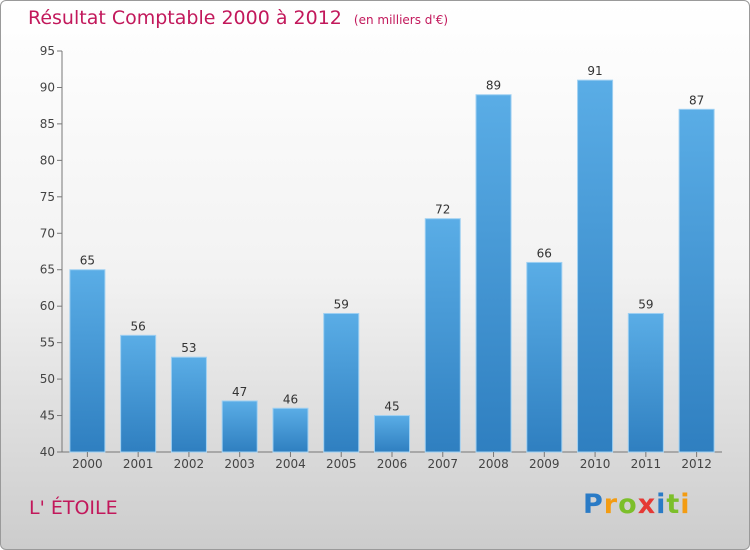 The image size is (750, 550). I want to click on y-tick-label: 95, so click(47, 51).